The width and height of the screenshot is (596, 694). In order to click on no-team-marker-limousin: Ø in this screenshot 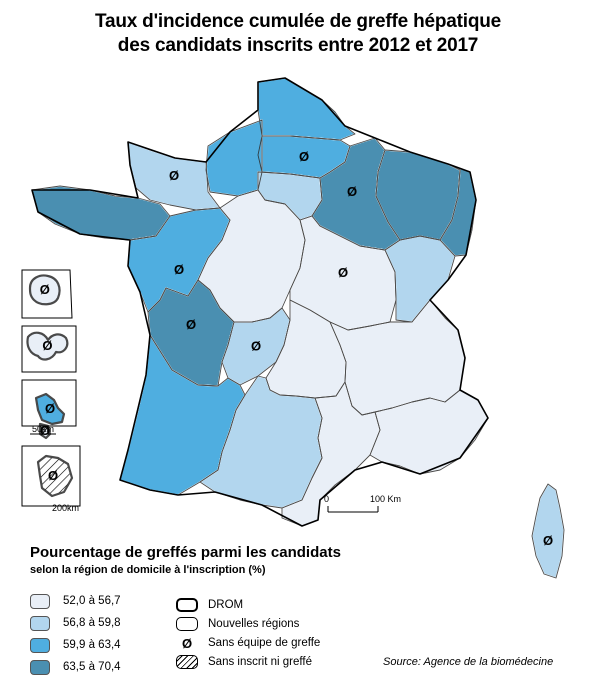, I will do `click(256, 346)`.